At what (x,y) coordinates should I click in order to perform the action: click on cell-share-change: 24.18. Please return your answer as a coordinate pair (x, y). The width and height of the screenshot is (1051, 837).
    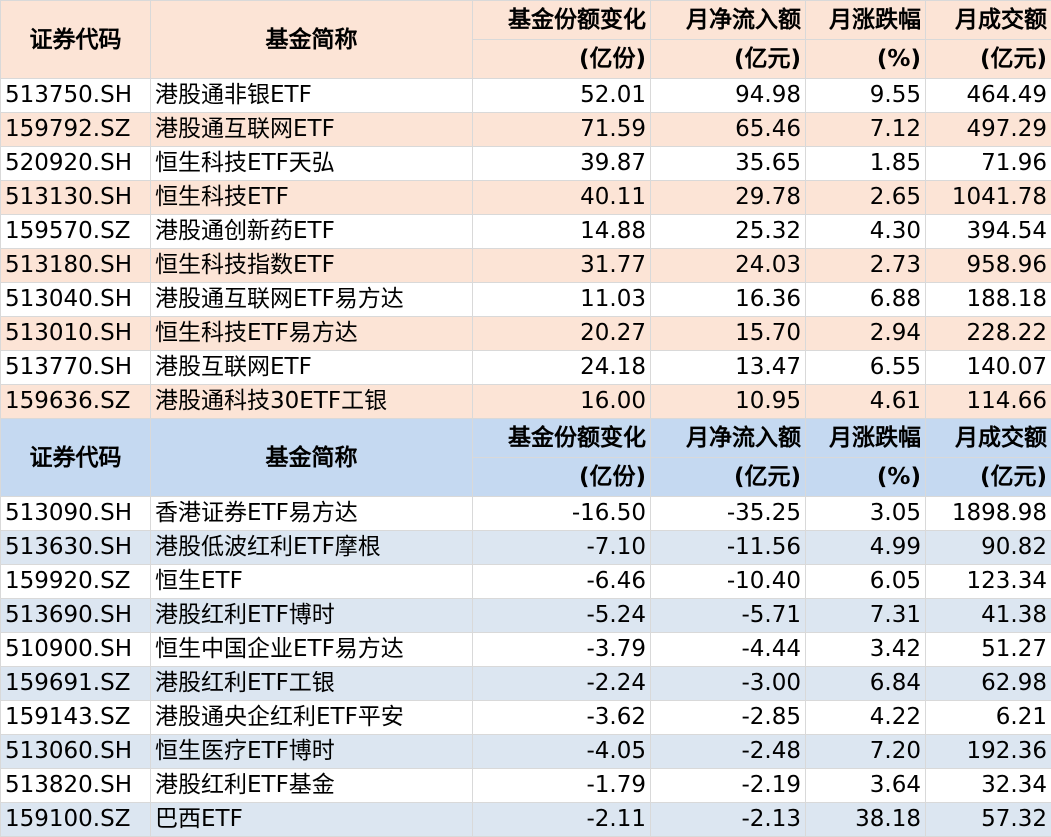
    Looking at the image, I should click on (561, 367).